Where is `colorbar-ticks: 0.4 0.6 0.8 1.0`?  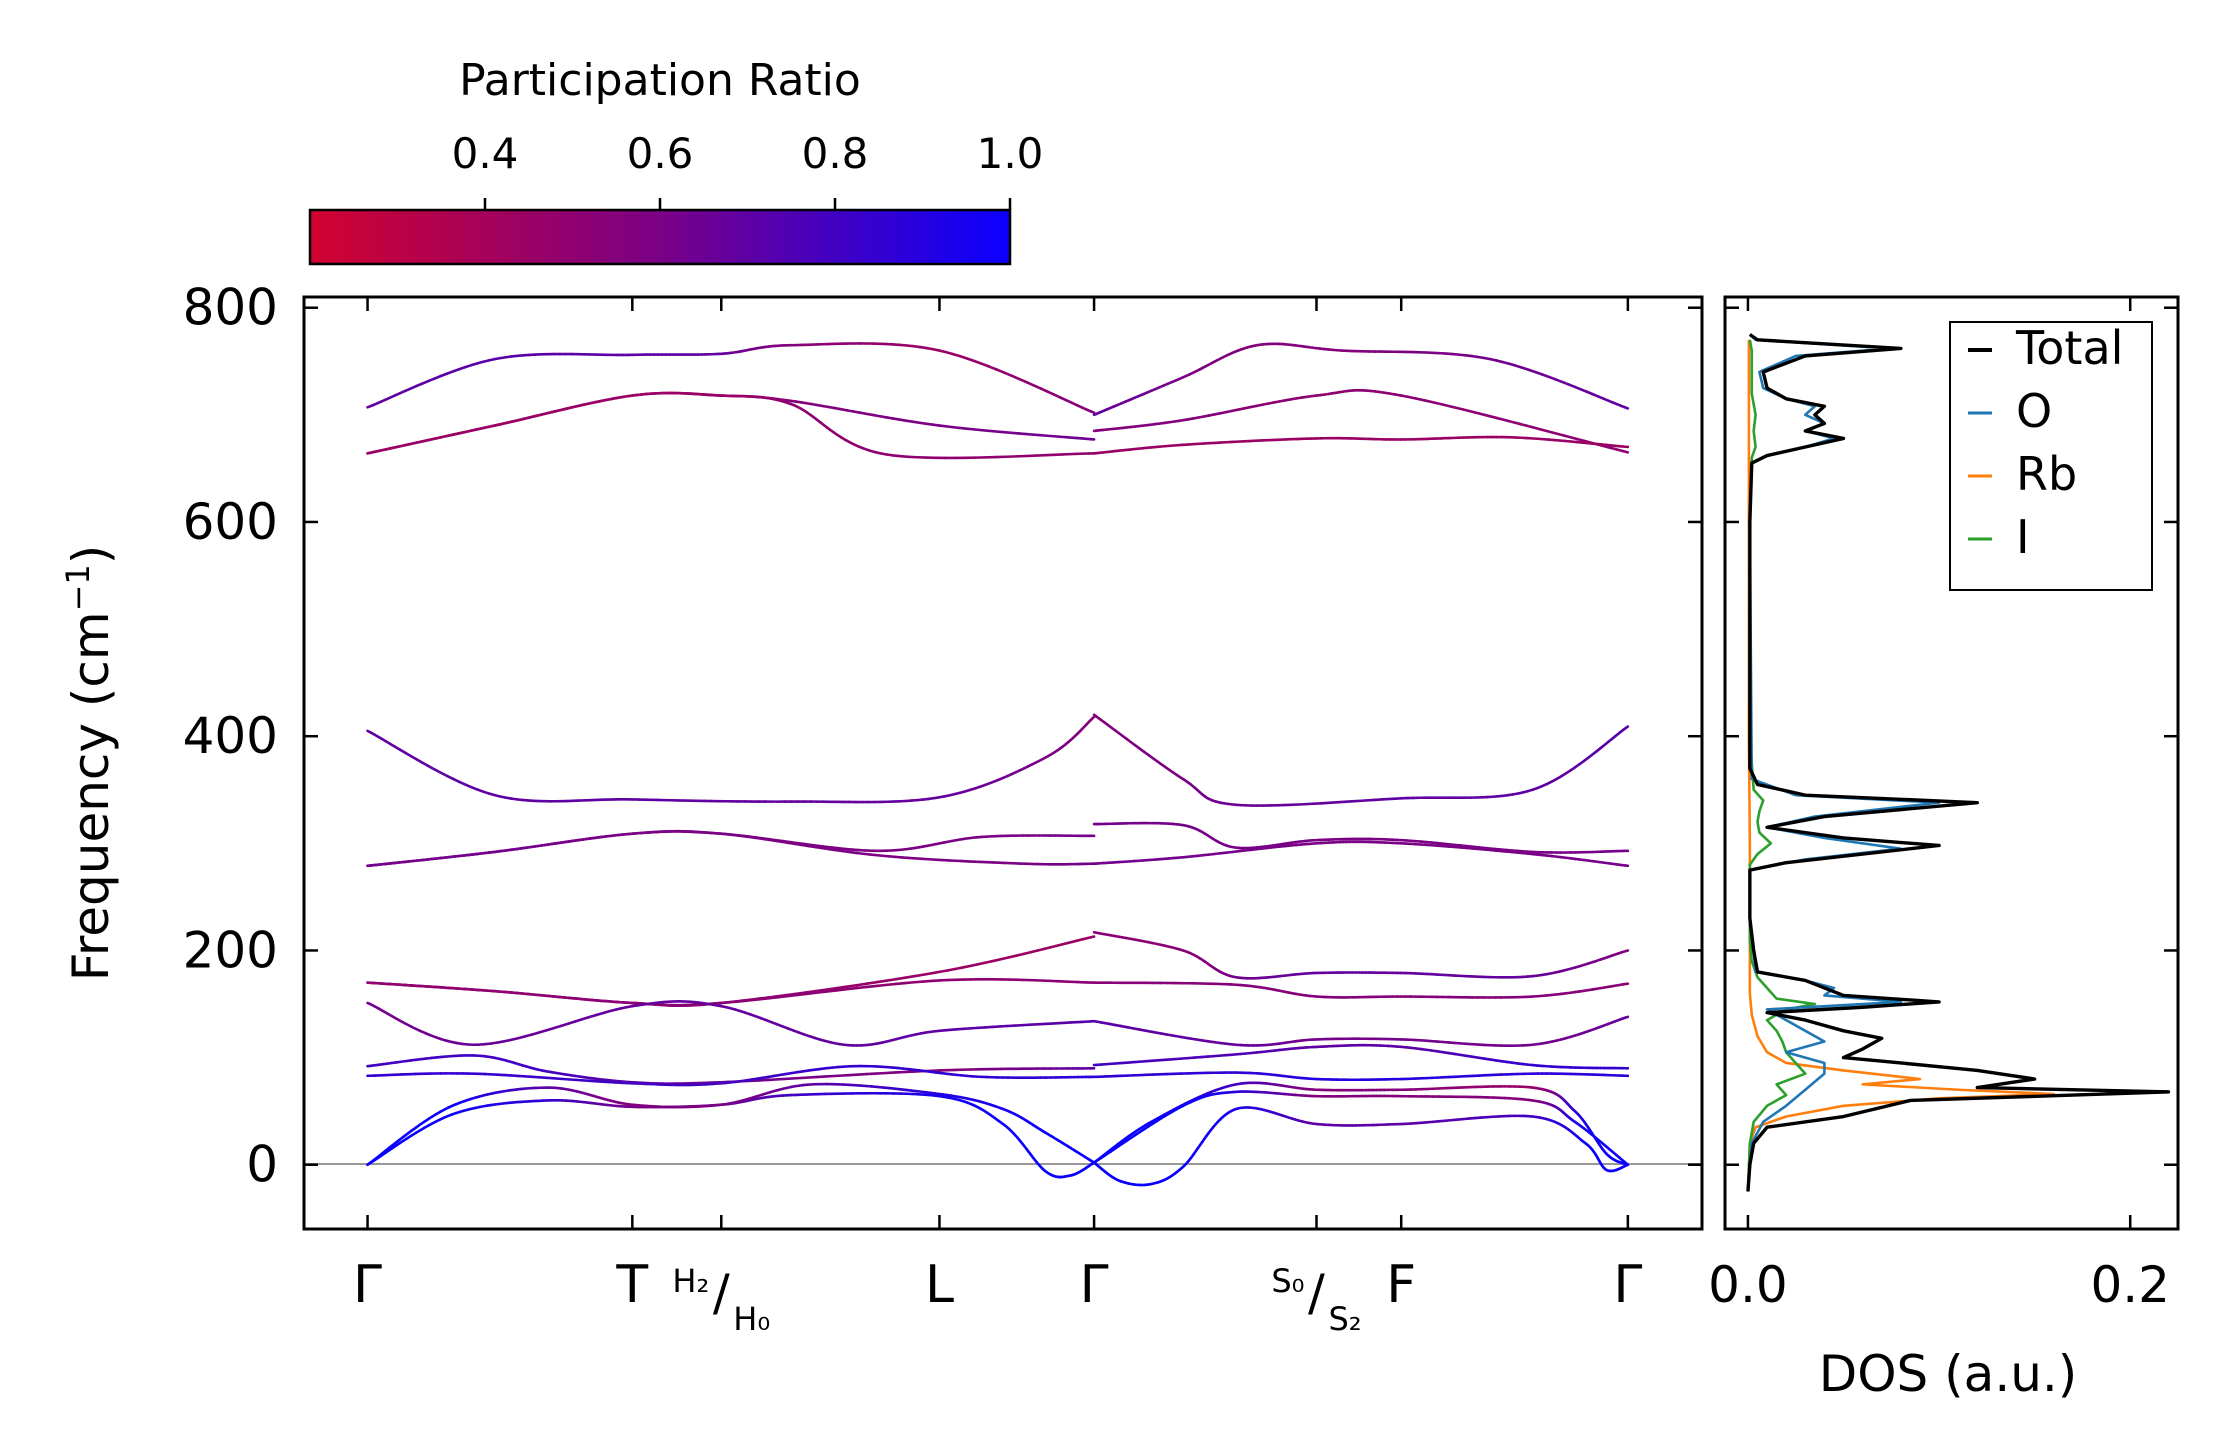 colorbar-ticks: 0.4 0.6 0.8 1.0 is located at coordinates (748, 195).